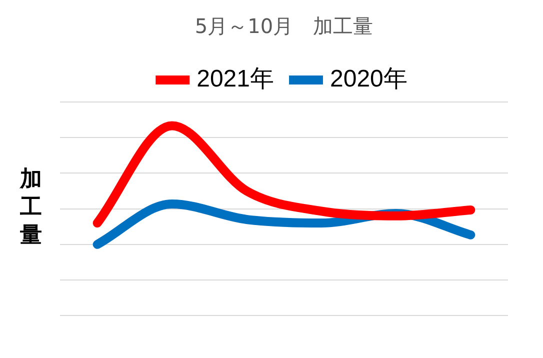 The image size is (543, 358). What do you see at coordinates (284, 26) in the screenshot?
I see `chart-title: 5月～10月 加工量` at bounding box center [284, 26].